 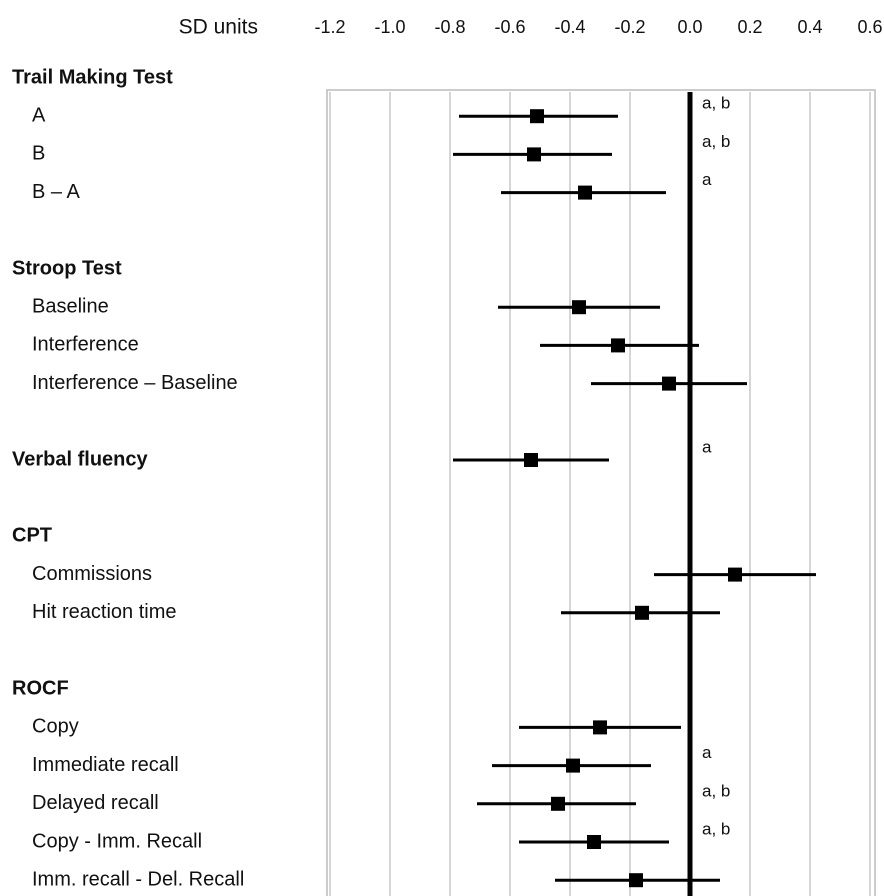 I want to click on group-label: ROCF, so click(x=40, y=688).